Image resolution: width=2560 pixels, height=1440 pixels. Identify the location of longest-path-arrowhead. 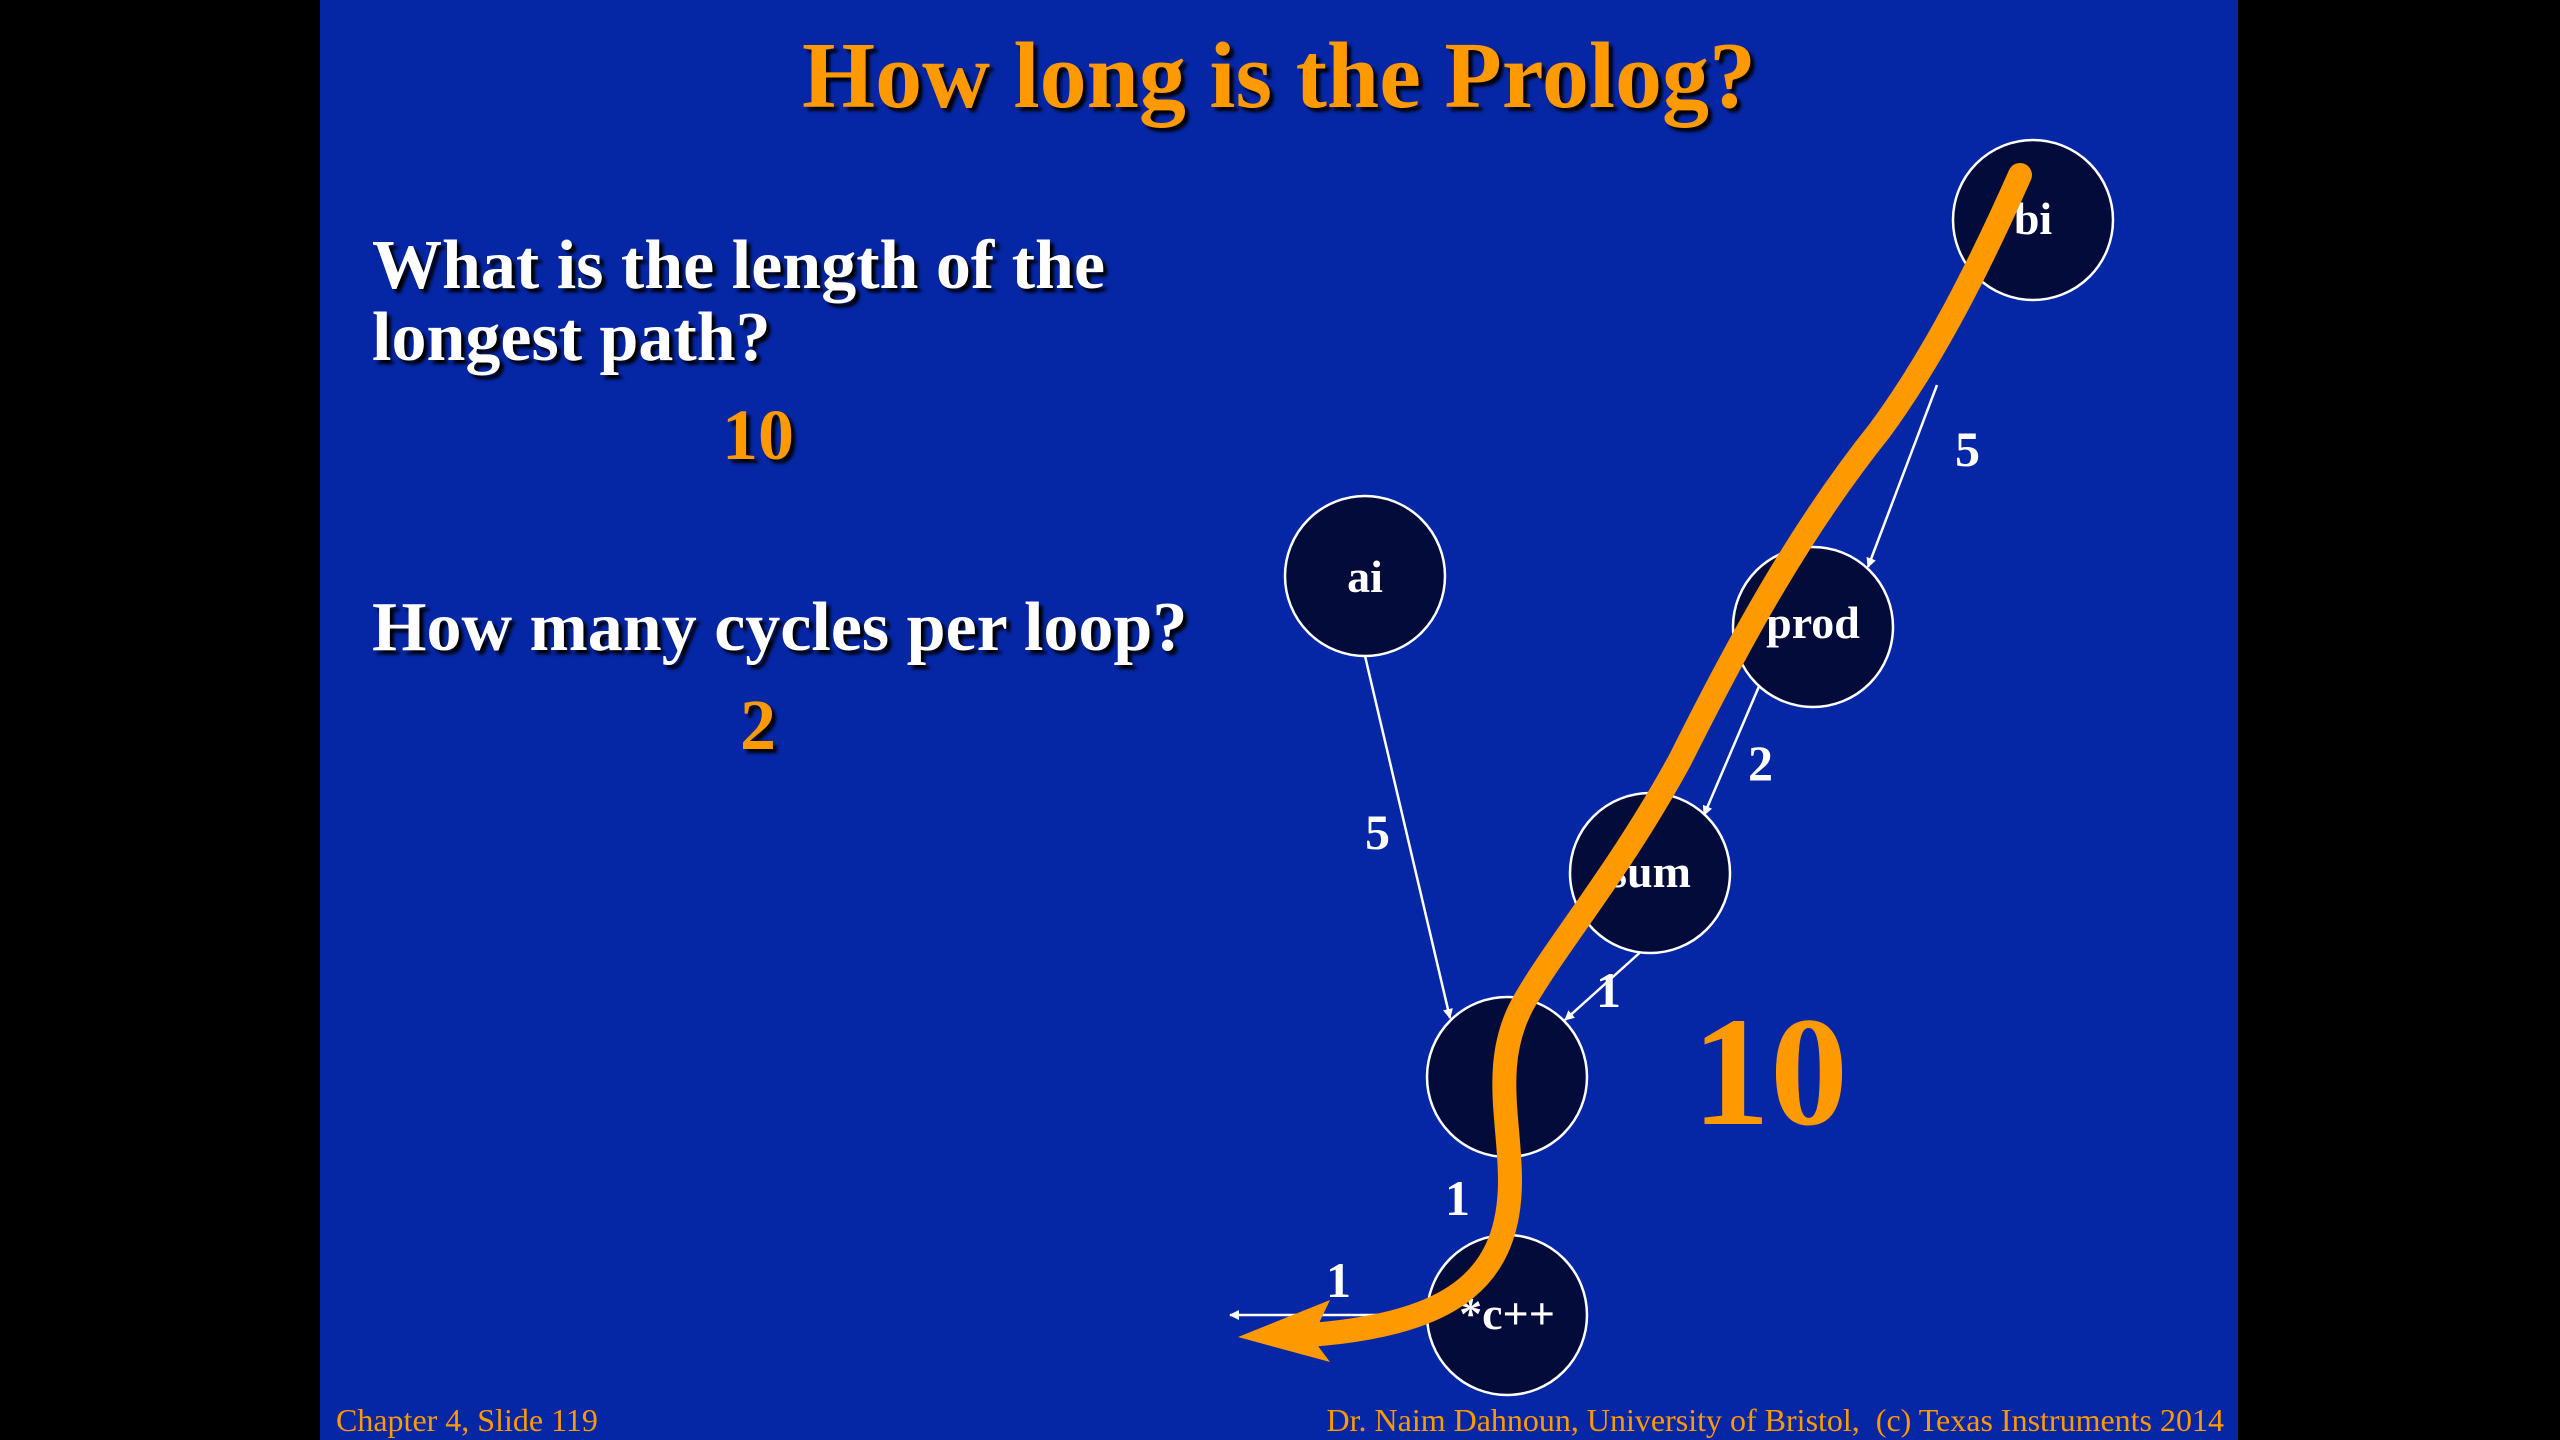
(1284, 1331).